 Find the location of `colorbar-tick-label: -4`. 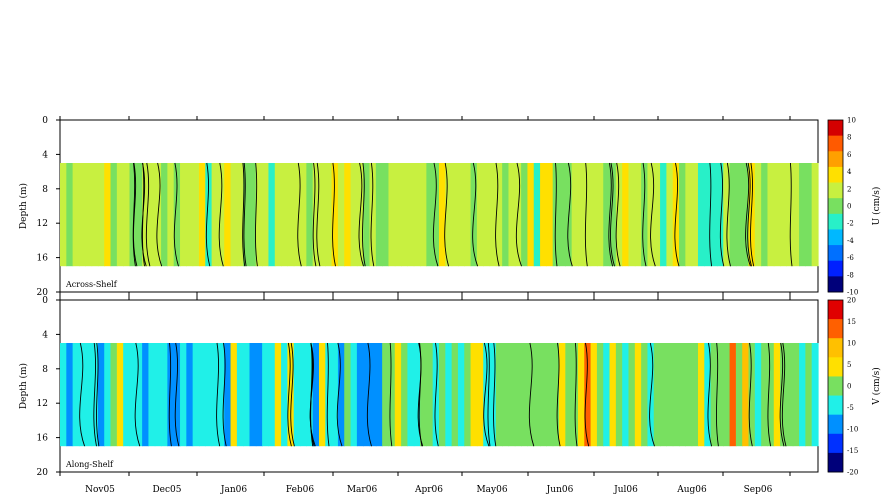

colorbar-tick-label: -4 is located at coordinates (850, 241).